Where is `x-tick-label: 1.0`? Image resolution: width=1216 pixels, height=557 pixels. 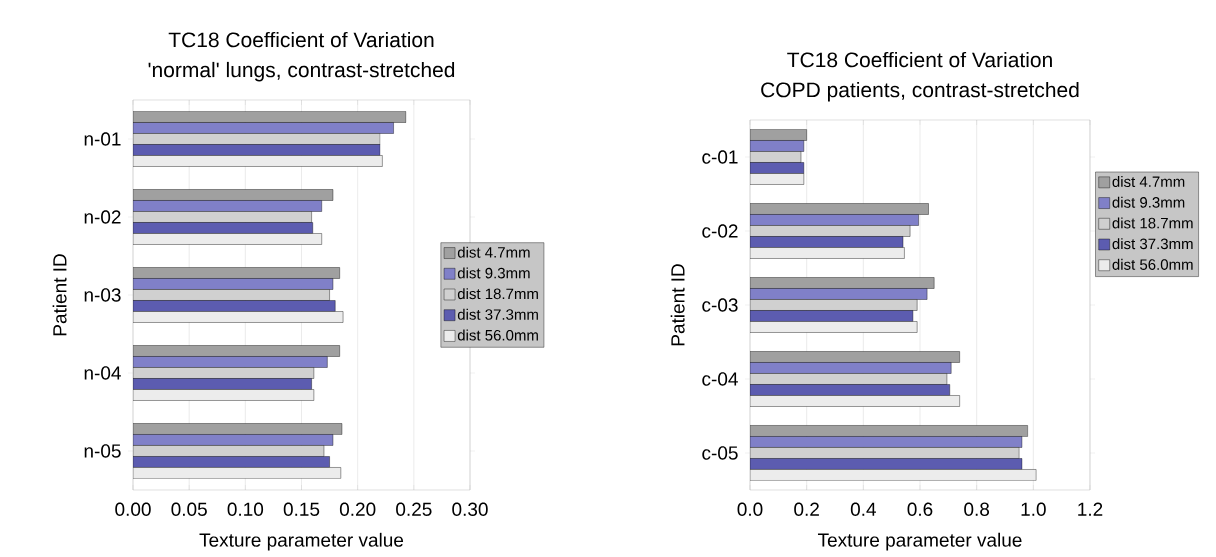
x-tick-label: 1.0 is located at coordinates (1033, 509).